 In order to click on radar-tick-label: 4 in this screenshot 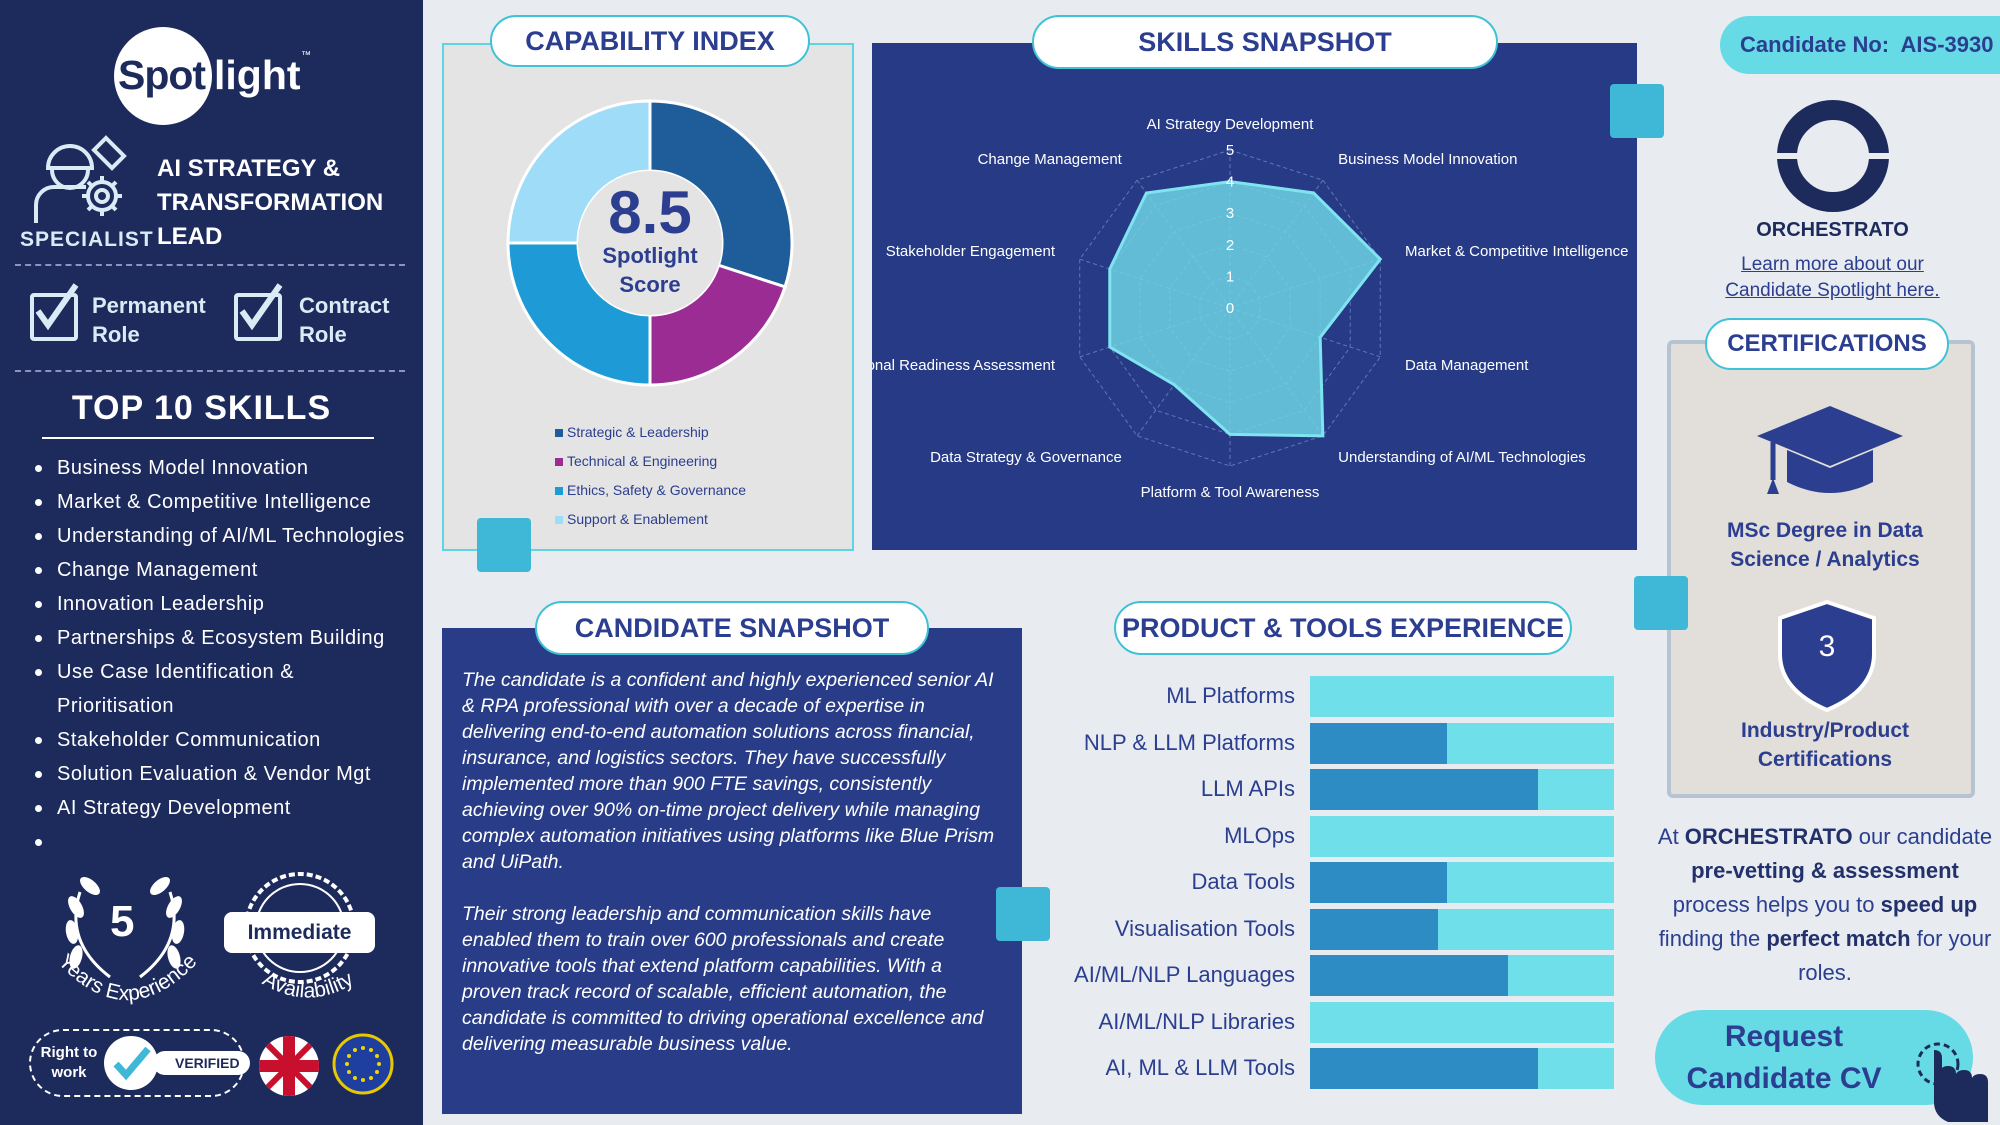, I will do `click(1230, 182)`.